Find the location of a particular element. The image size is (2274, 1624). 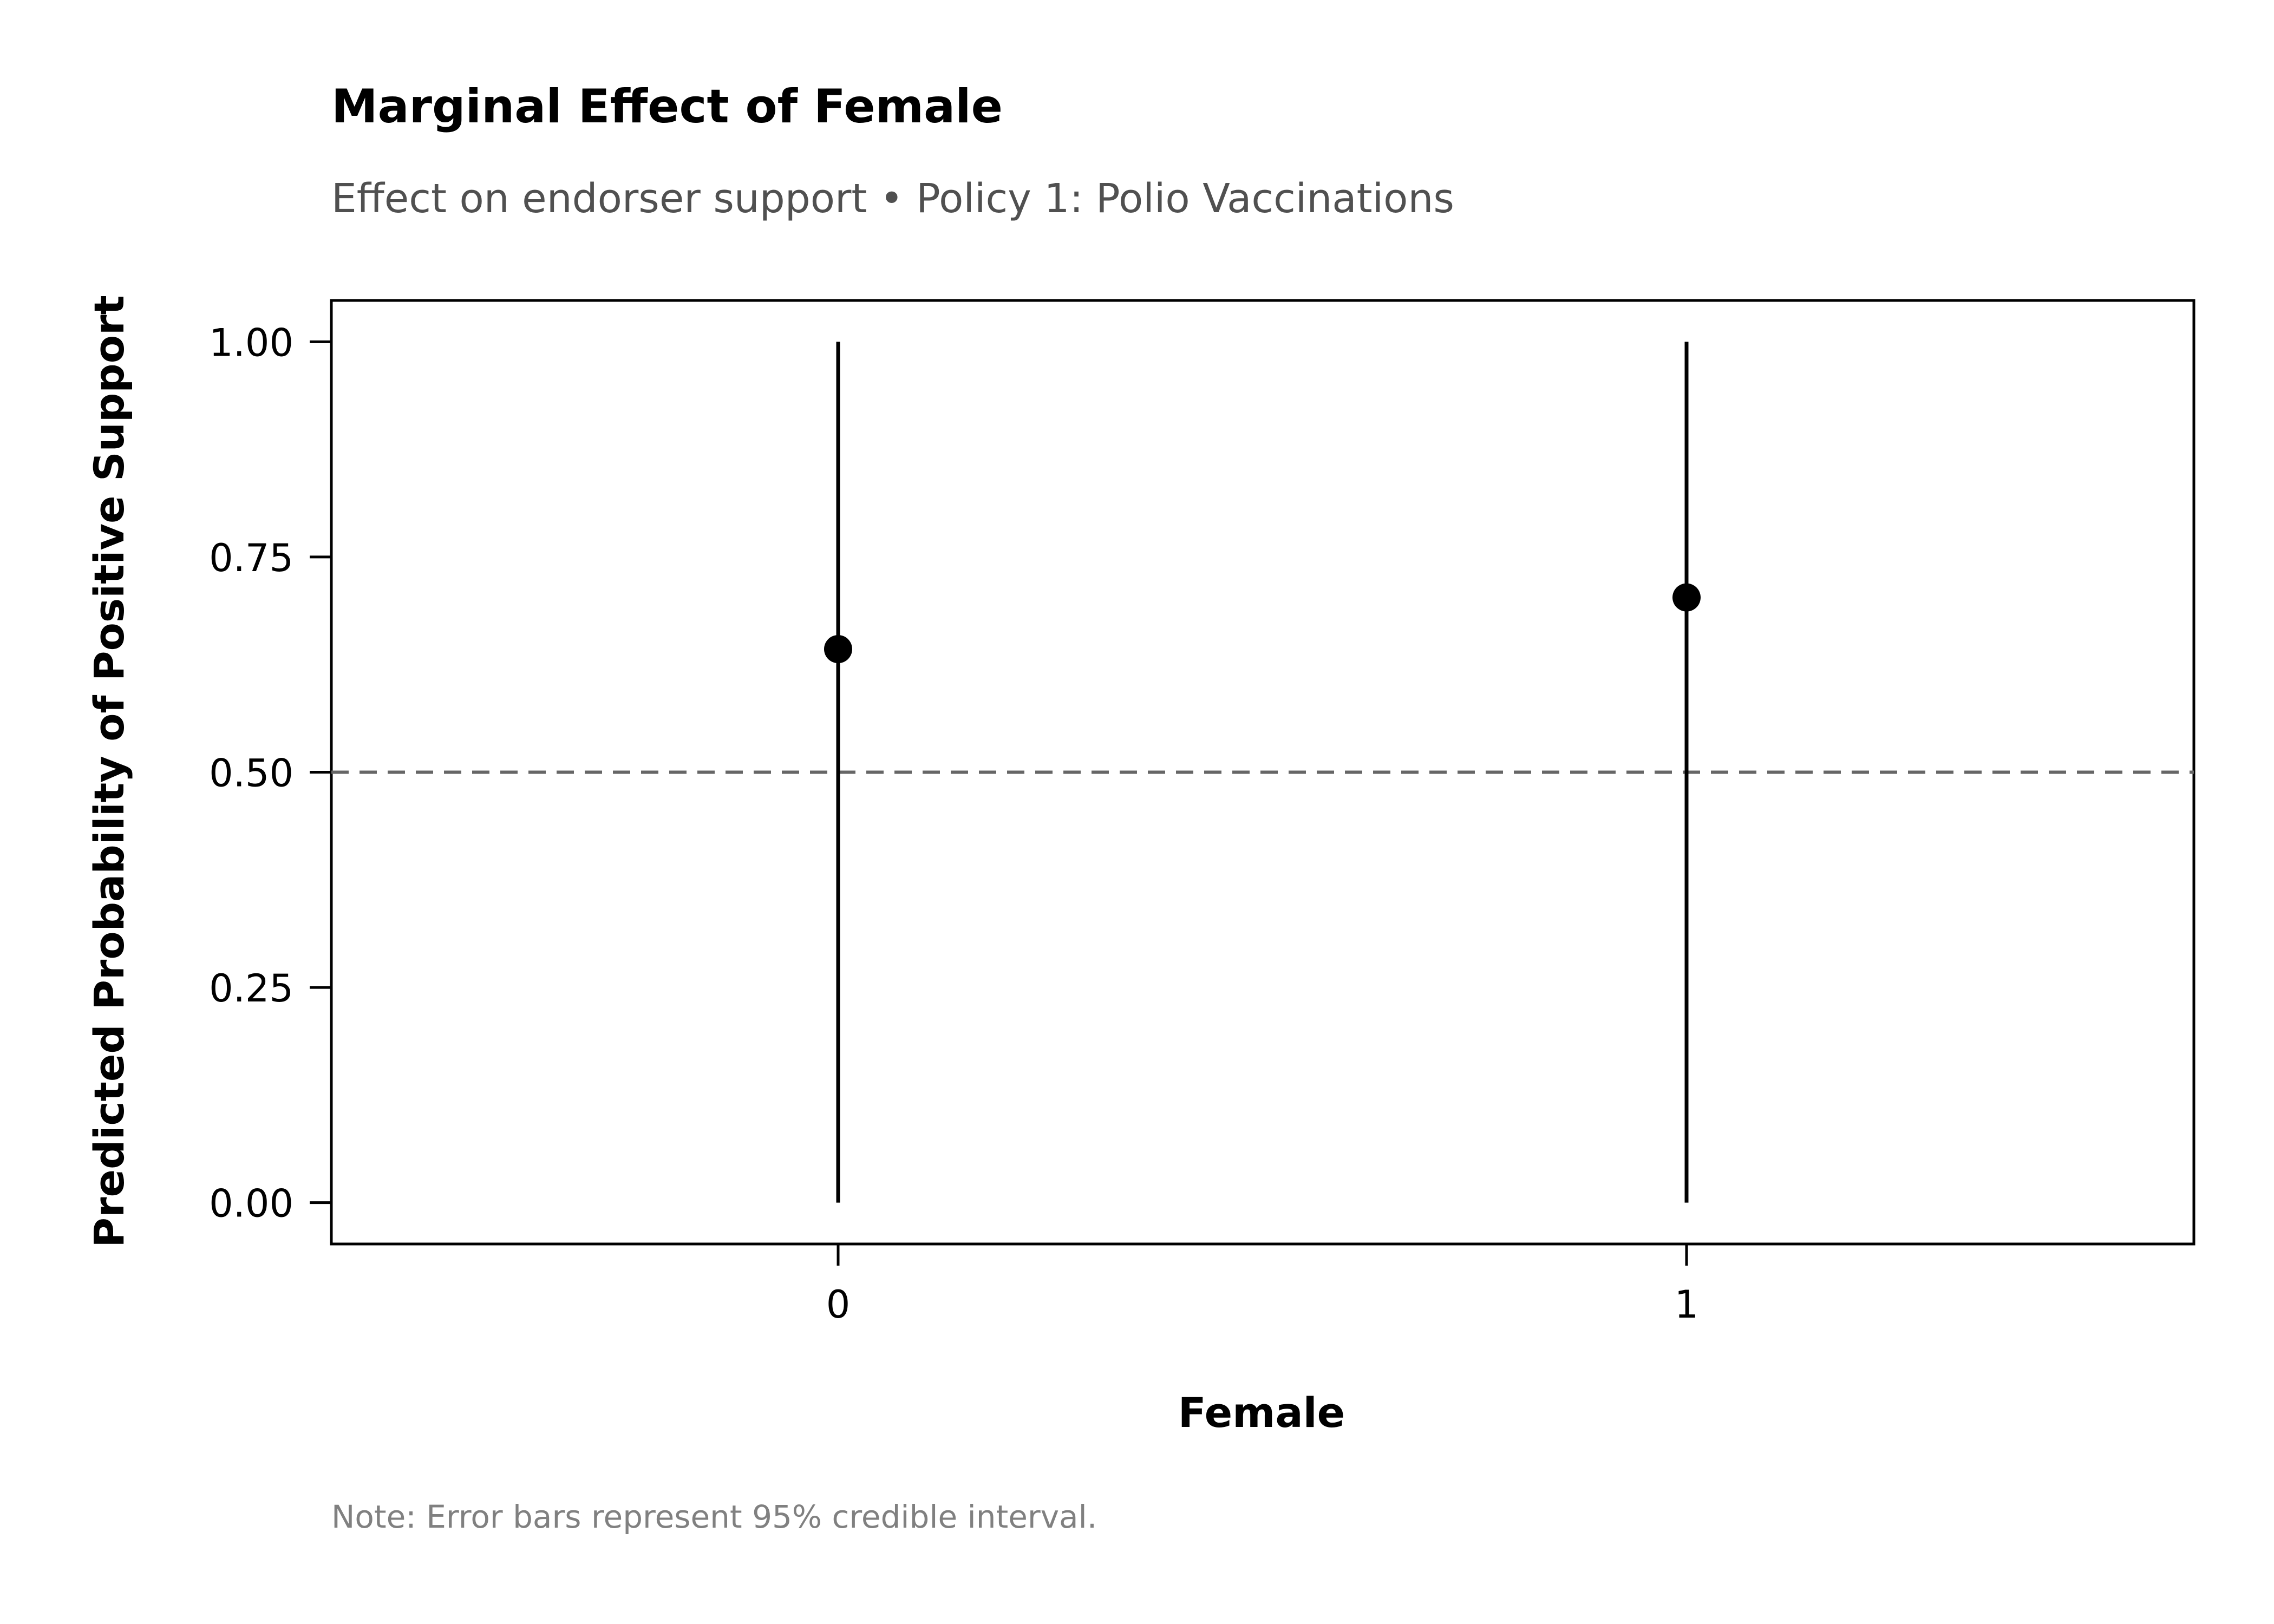

x-tick-label: 1 is located at coordinates (1687, 1304).